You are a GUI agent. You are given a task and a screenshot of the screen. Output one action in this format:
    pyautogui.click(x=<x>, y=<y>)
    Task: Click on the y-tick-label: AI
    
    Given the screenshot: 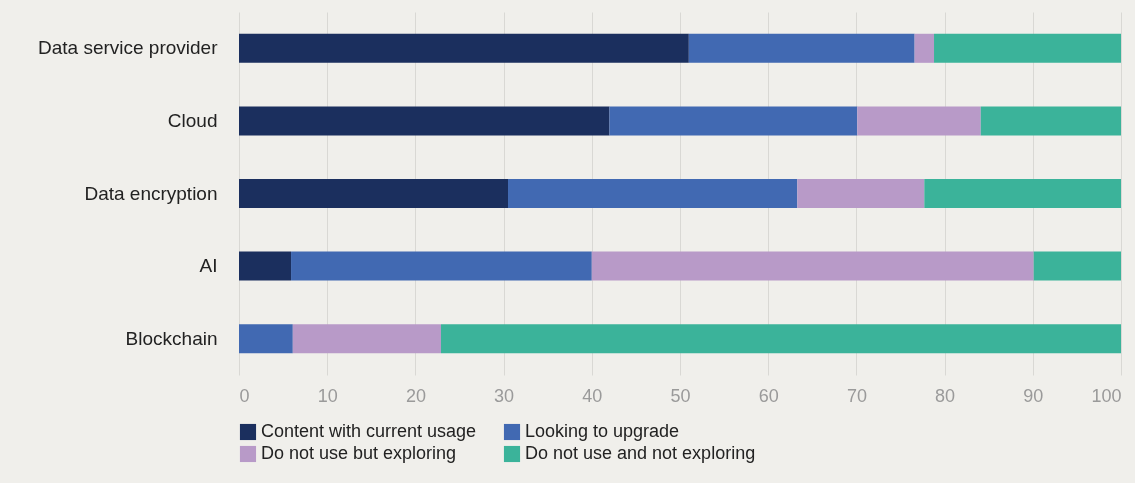 What is the action you would take?
    pyautogui.click(x=208, y=266)
    